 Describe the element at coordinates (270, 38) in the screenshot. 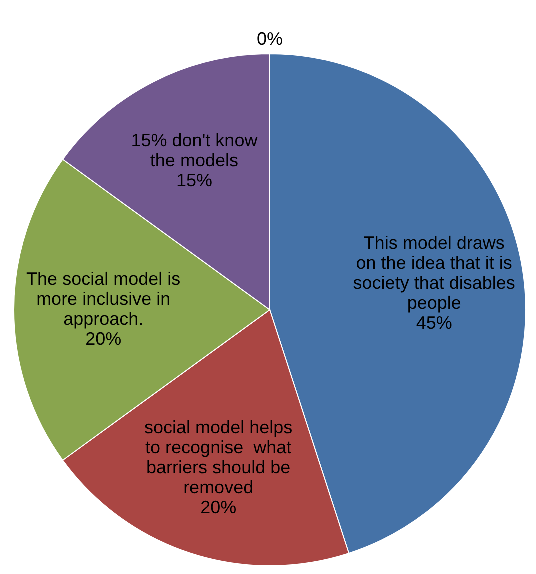

I see `text: 0%` at that location.